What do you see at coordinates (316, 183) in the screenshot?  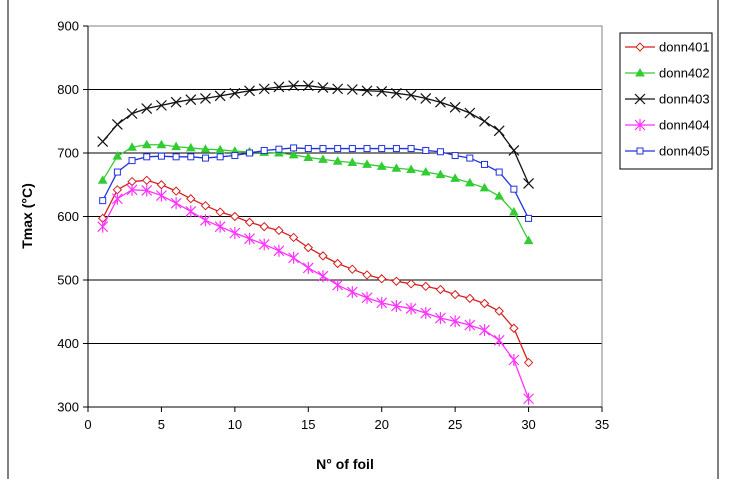 I see `series-donn405` at bounding box center [316, 183].